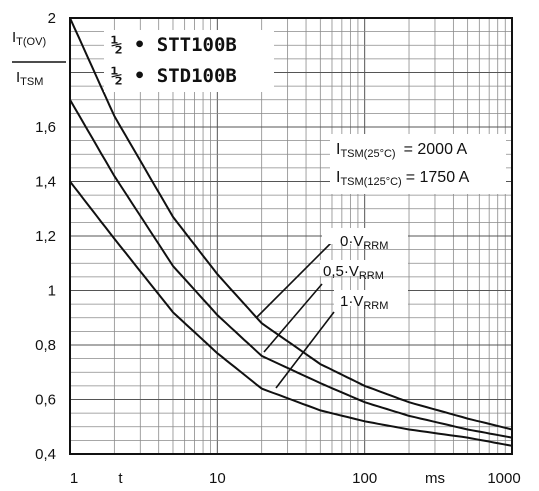 This screenshot has height=491, width=539. What do you see at coordinates (189, 61) in the screenshot?
I see `title-background` at bounding box center [189, 61].